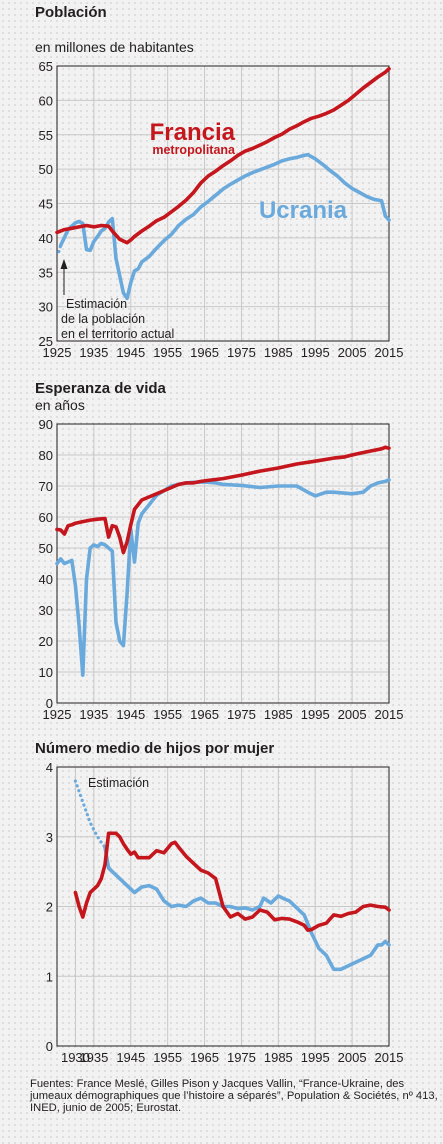 This screenshot has height=1144, width=443. Describe the element at coordinates (103, 319) in the screenshot. I see `annotation-line-2: de la población` at that location.